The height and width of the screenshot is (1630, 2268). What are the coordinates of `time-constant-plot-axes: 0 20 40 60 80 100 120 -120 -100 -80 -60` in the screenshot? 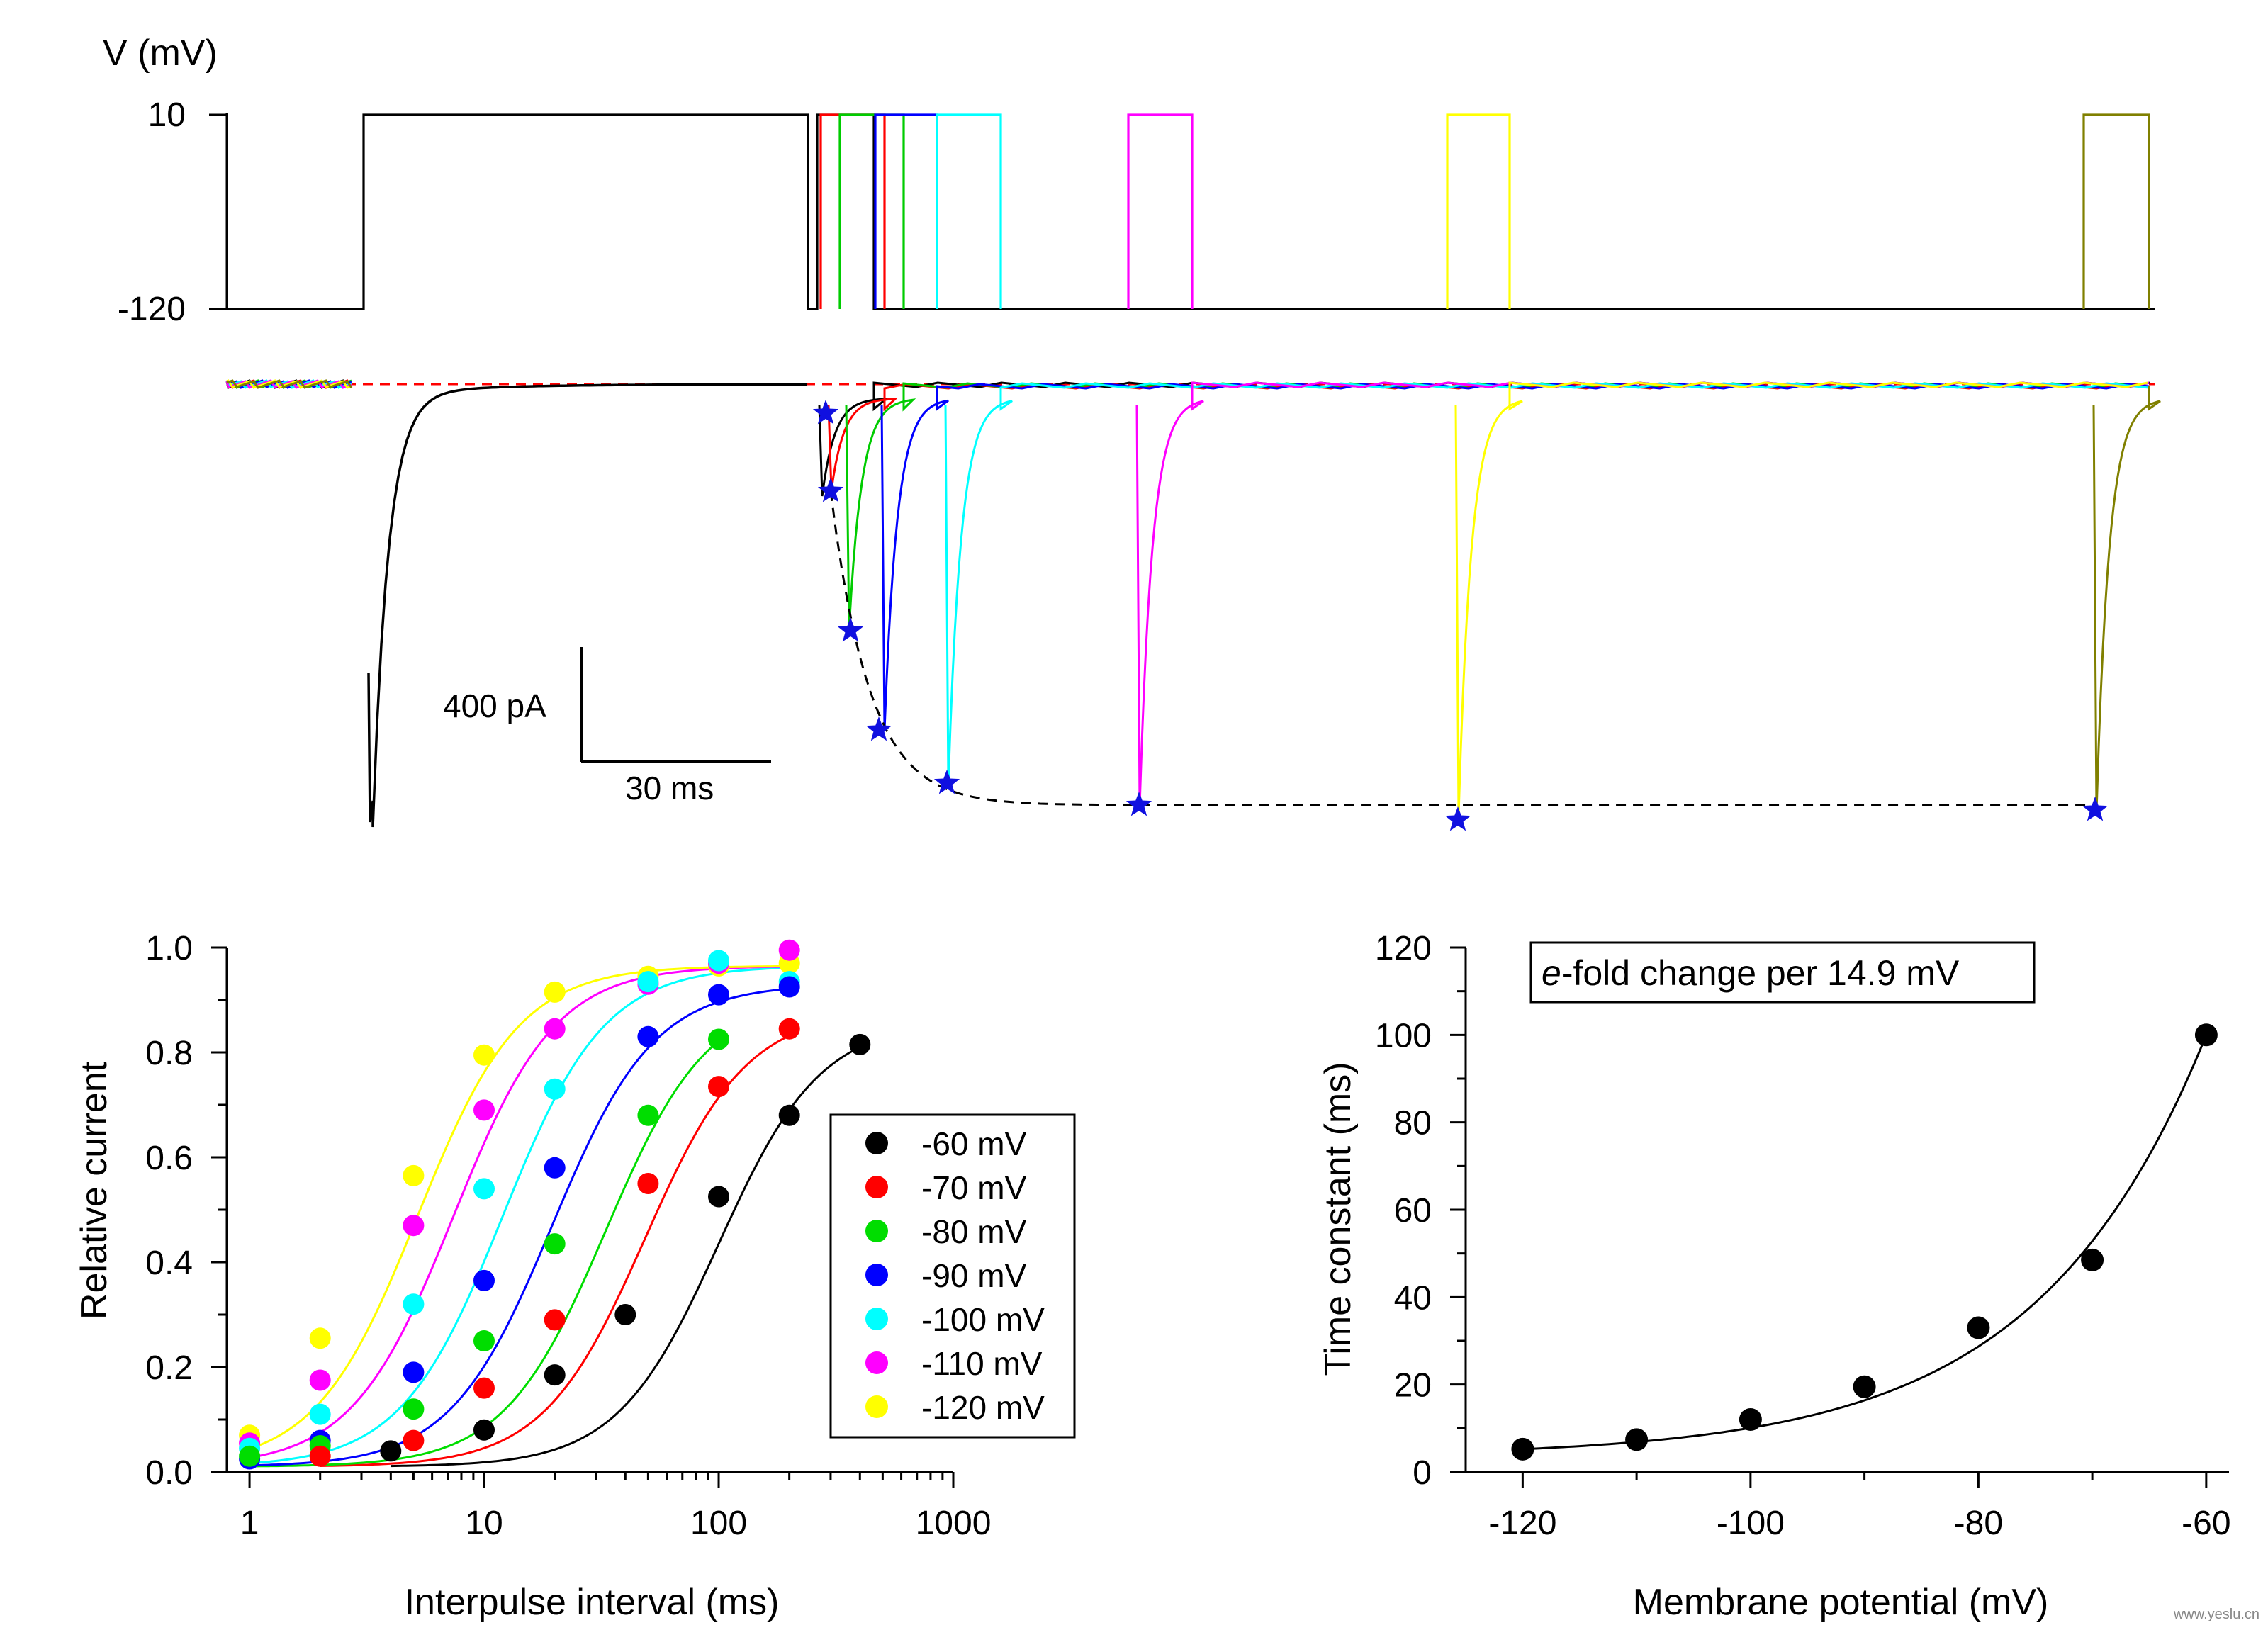 It's located at (1803, 1236).